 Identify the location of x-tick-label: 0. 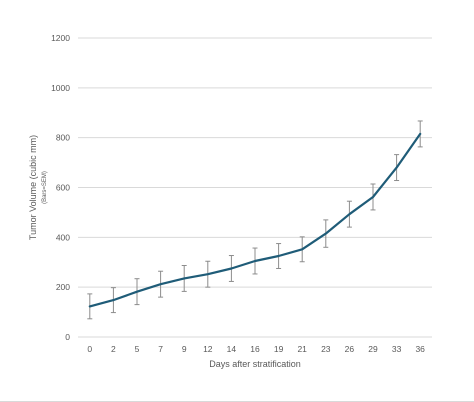
(89, 349).